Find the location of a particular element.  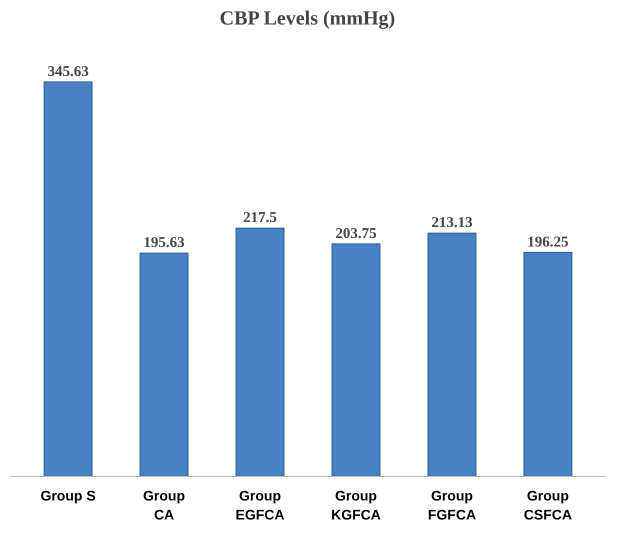

data-label: 195.63 is located at coordinates (164, 243).